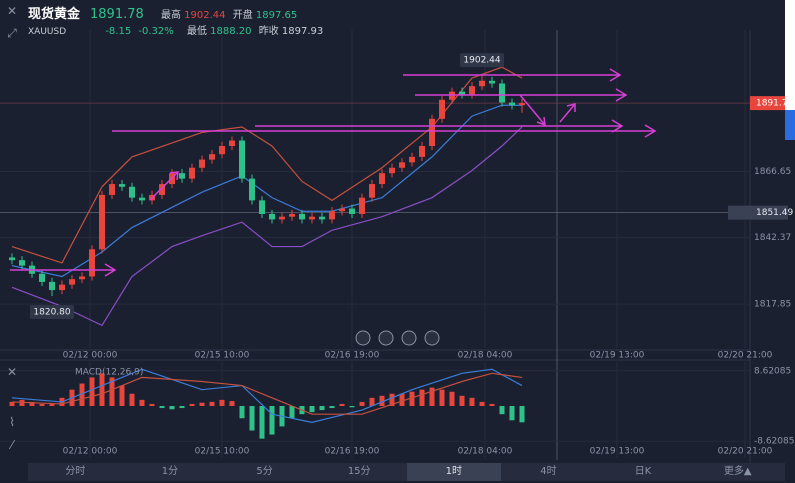  I want to click on indicator-line, so click(267, 395).